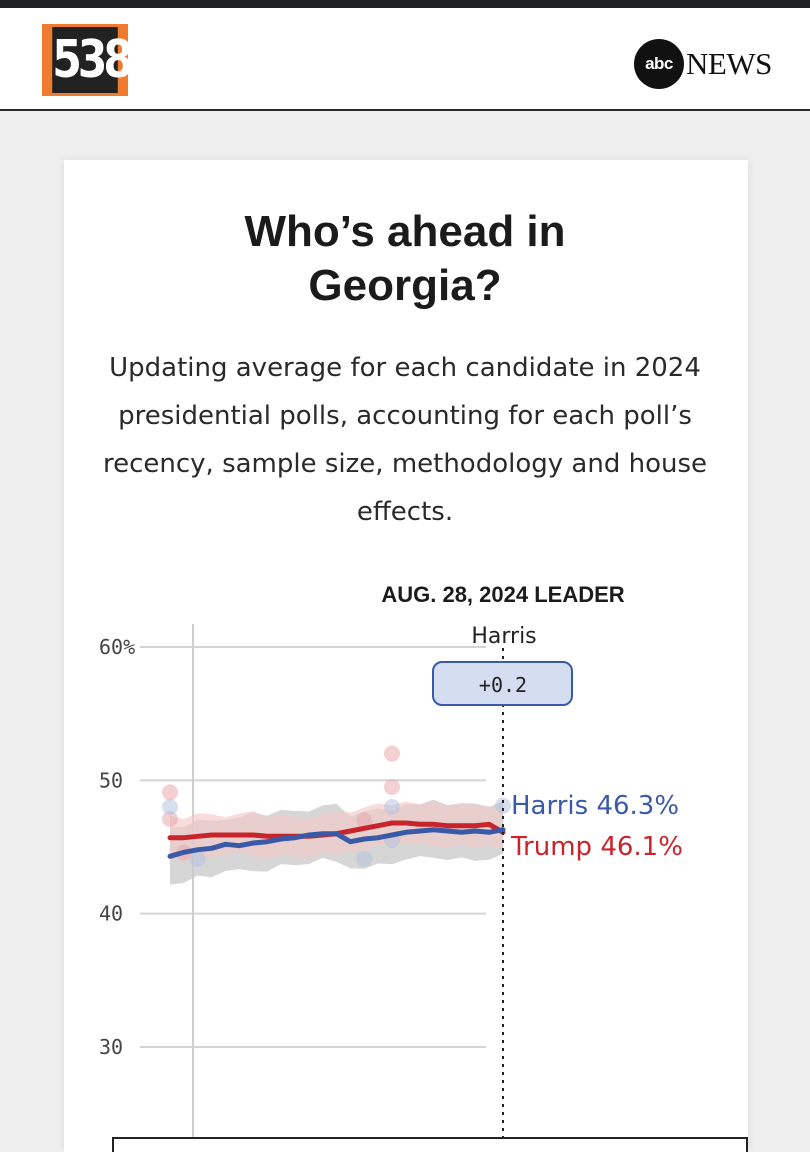 The image size is (810, 1152). Describe the element at coordinates (596, 826) in the screenshot. I see `end-labels: Harris 46.3% Trump 46.1%` at that location.